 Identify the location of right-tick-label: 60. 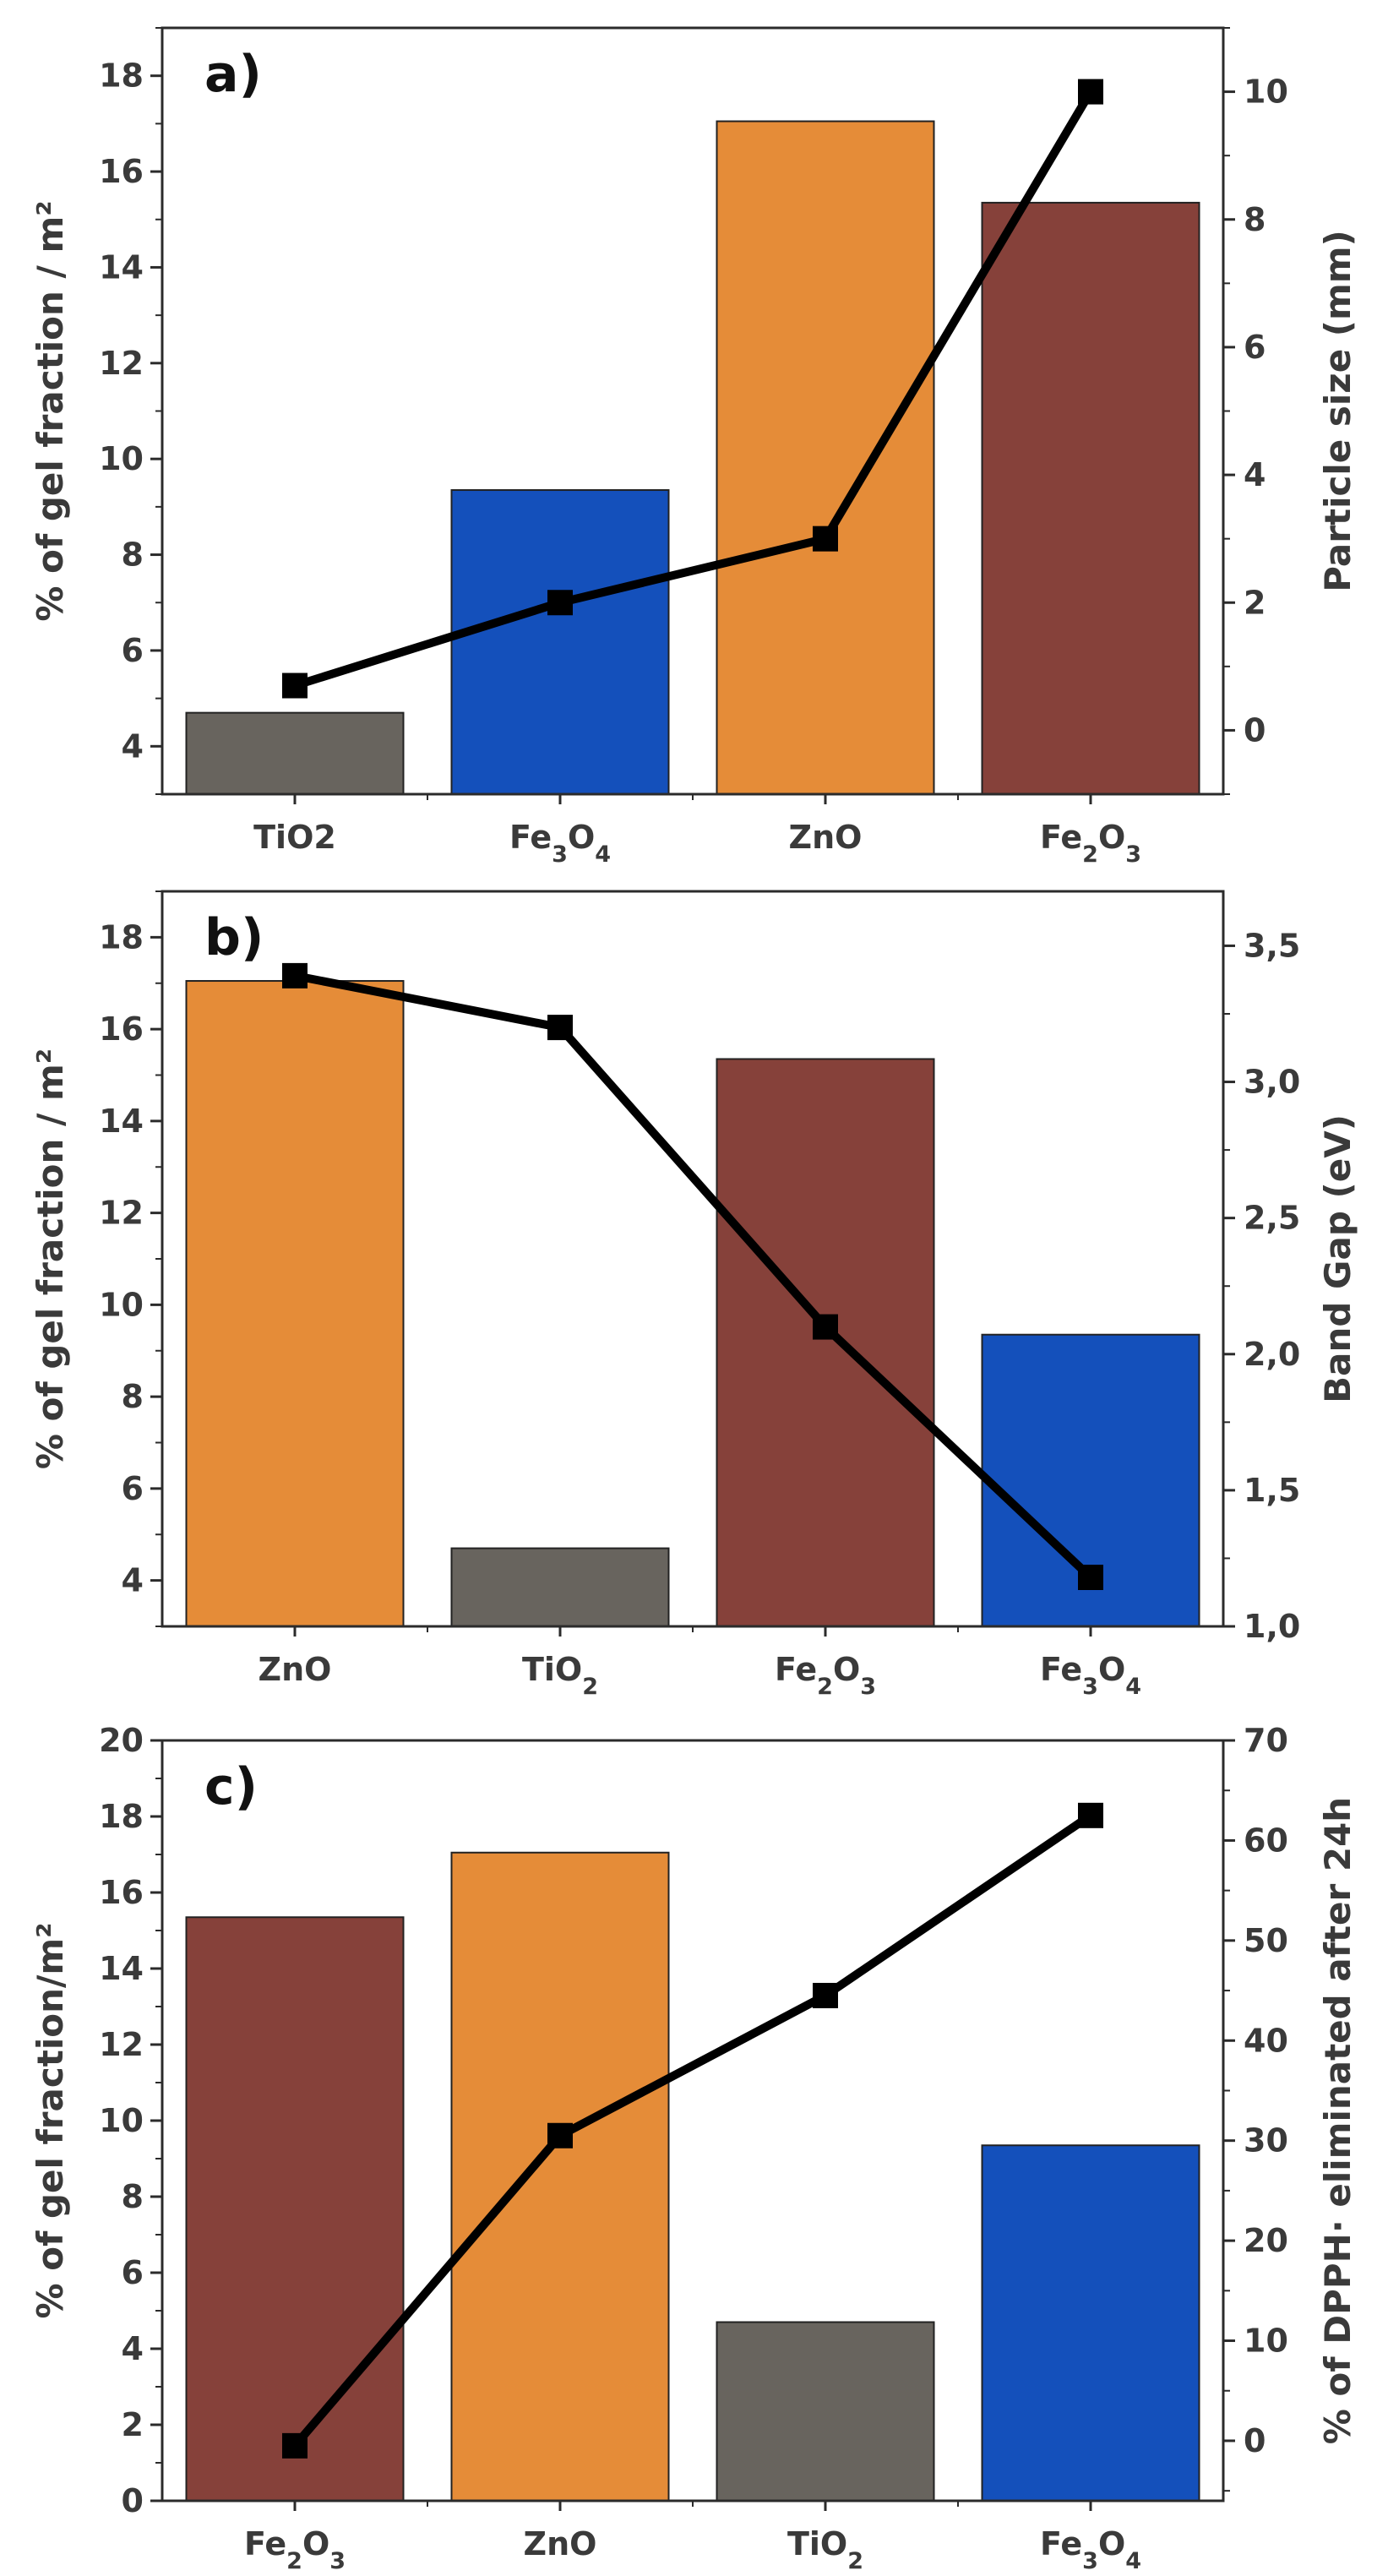
(1266, 1840).